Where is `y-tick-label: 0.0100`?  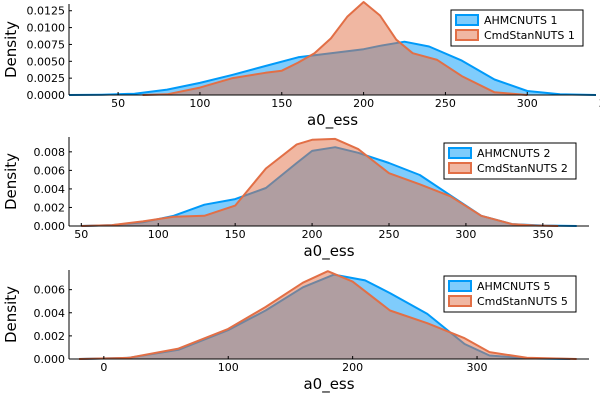
y-tick-label: 0.0100 is located at coordinates (46, 28).